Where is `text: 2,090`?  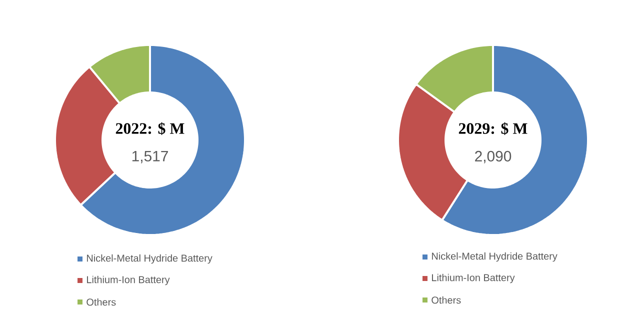 text: 2,090 is located at coordinates (493, 157).